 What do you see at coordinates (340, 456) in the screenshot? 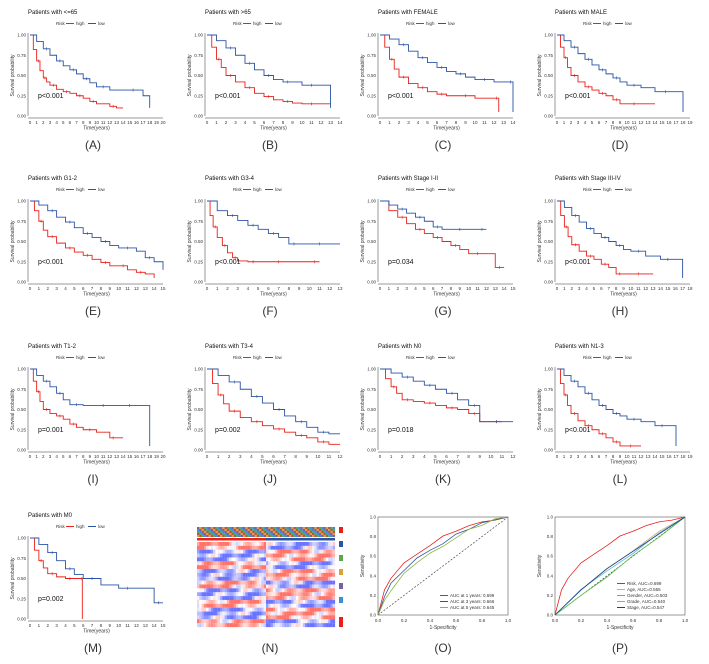
I see `x-tick-label: 12` at bounding box center [340, 456].